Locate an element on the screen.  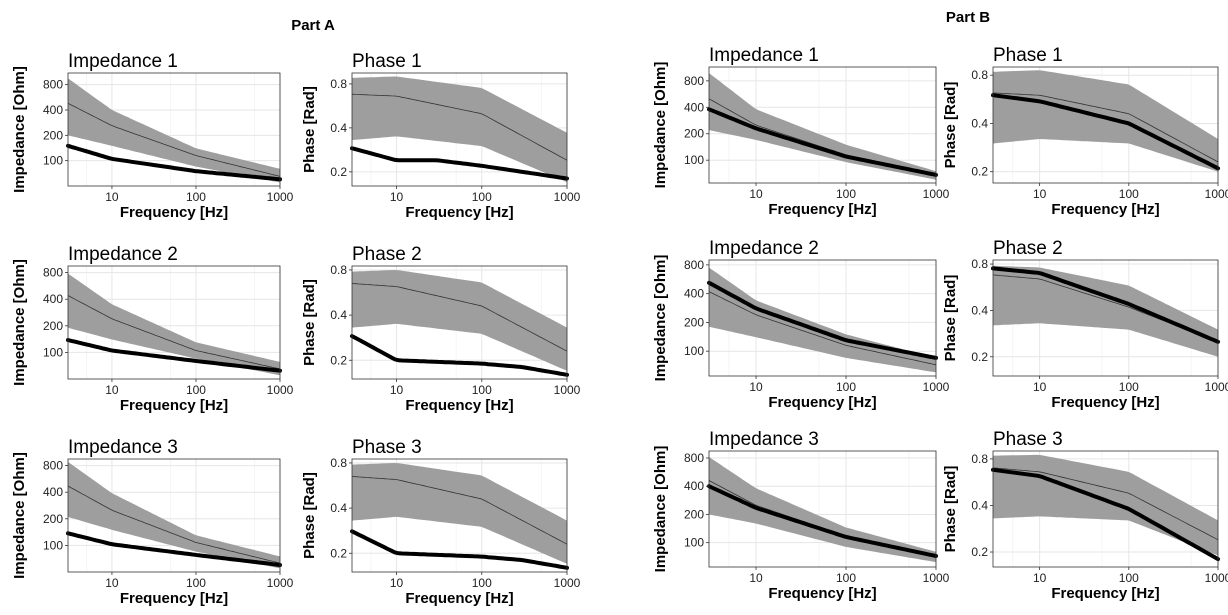
part-b-title: Part B is located at coordinates (968, 17).